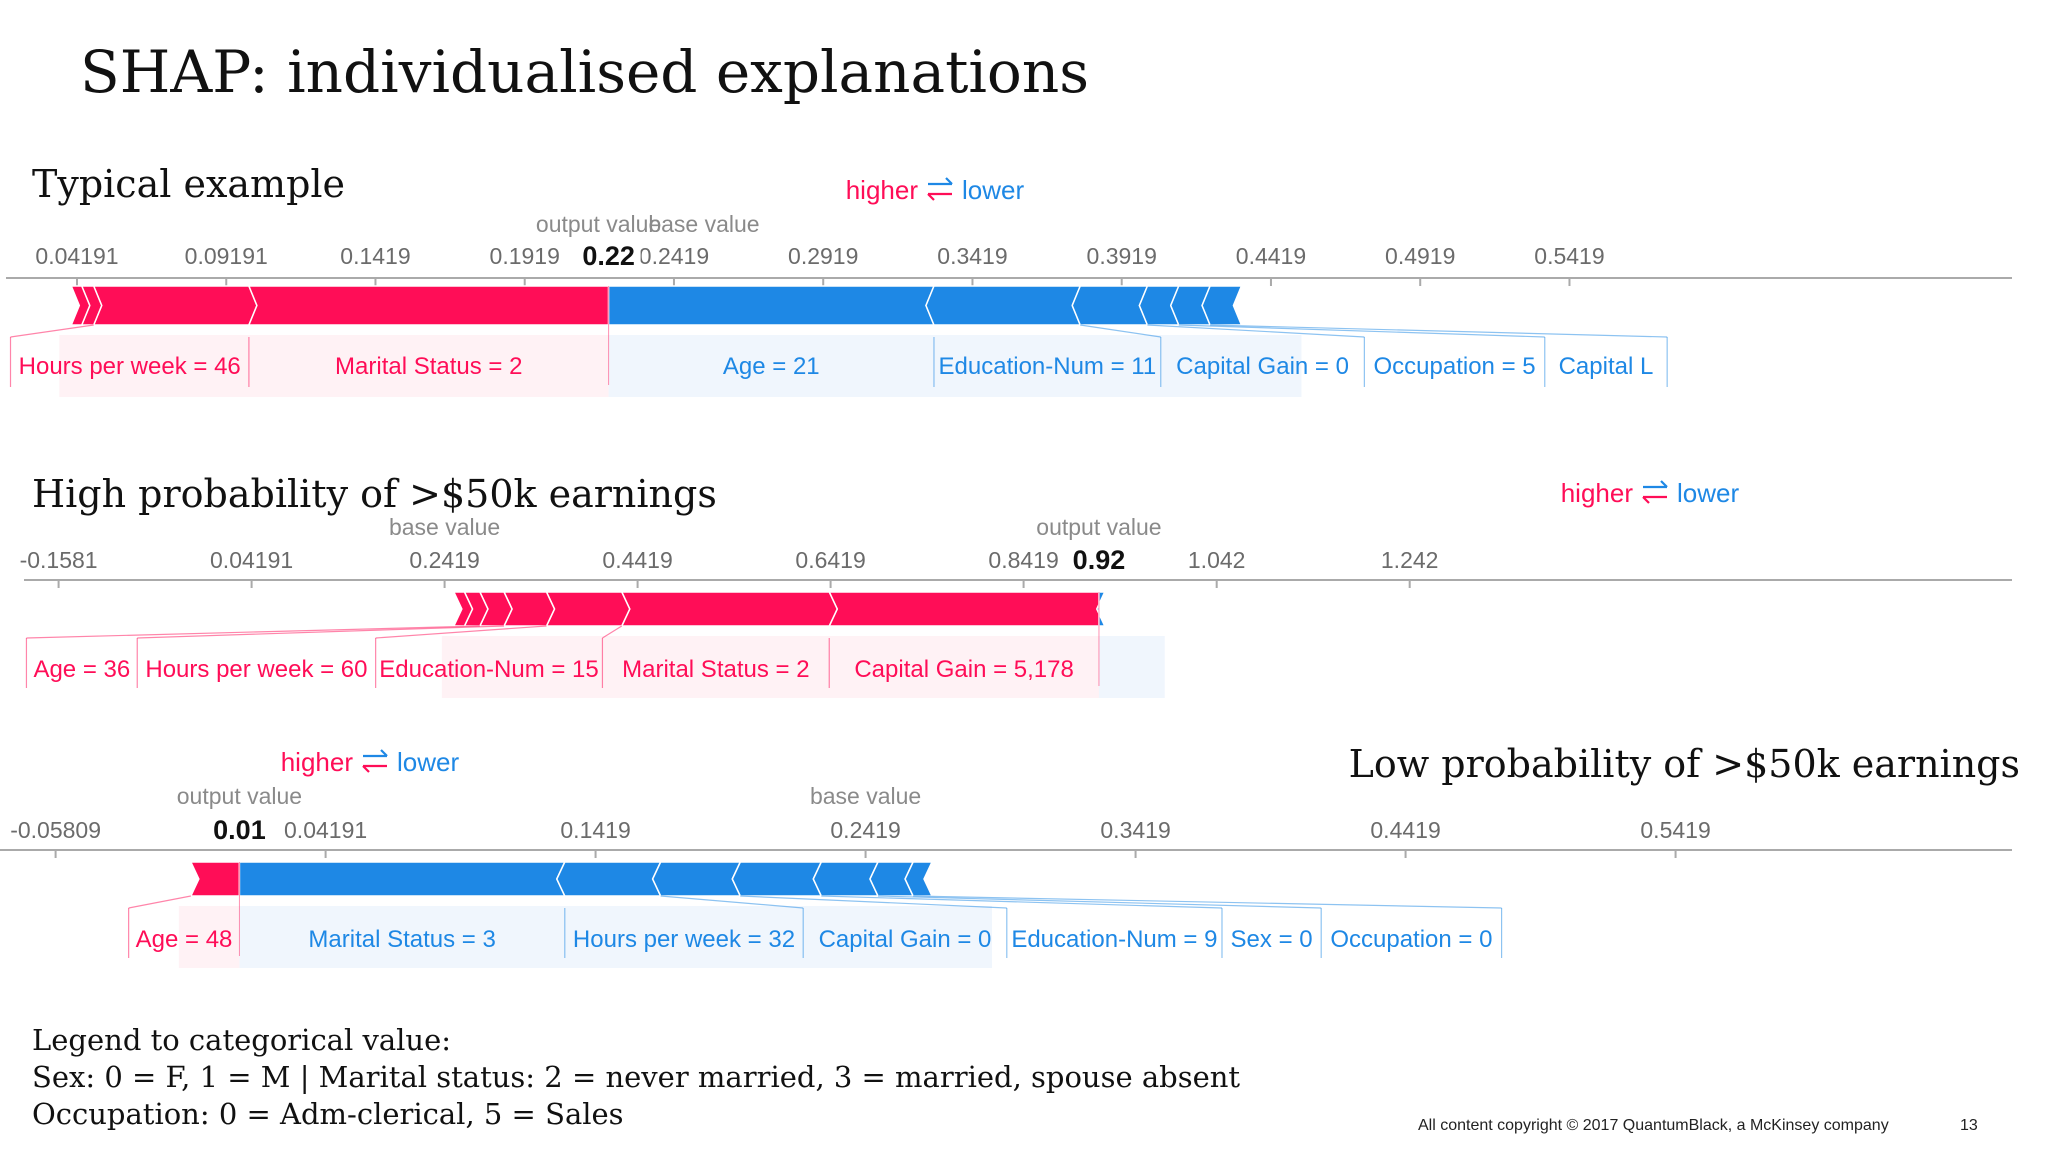 The height and width of the screenshot is (1152, 2048). What do you see at coordinates (55, 830) in the screenshot?
I see `plot3-tick-label: -0.05809` at bounding box center [55, 830].